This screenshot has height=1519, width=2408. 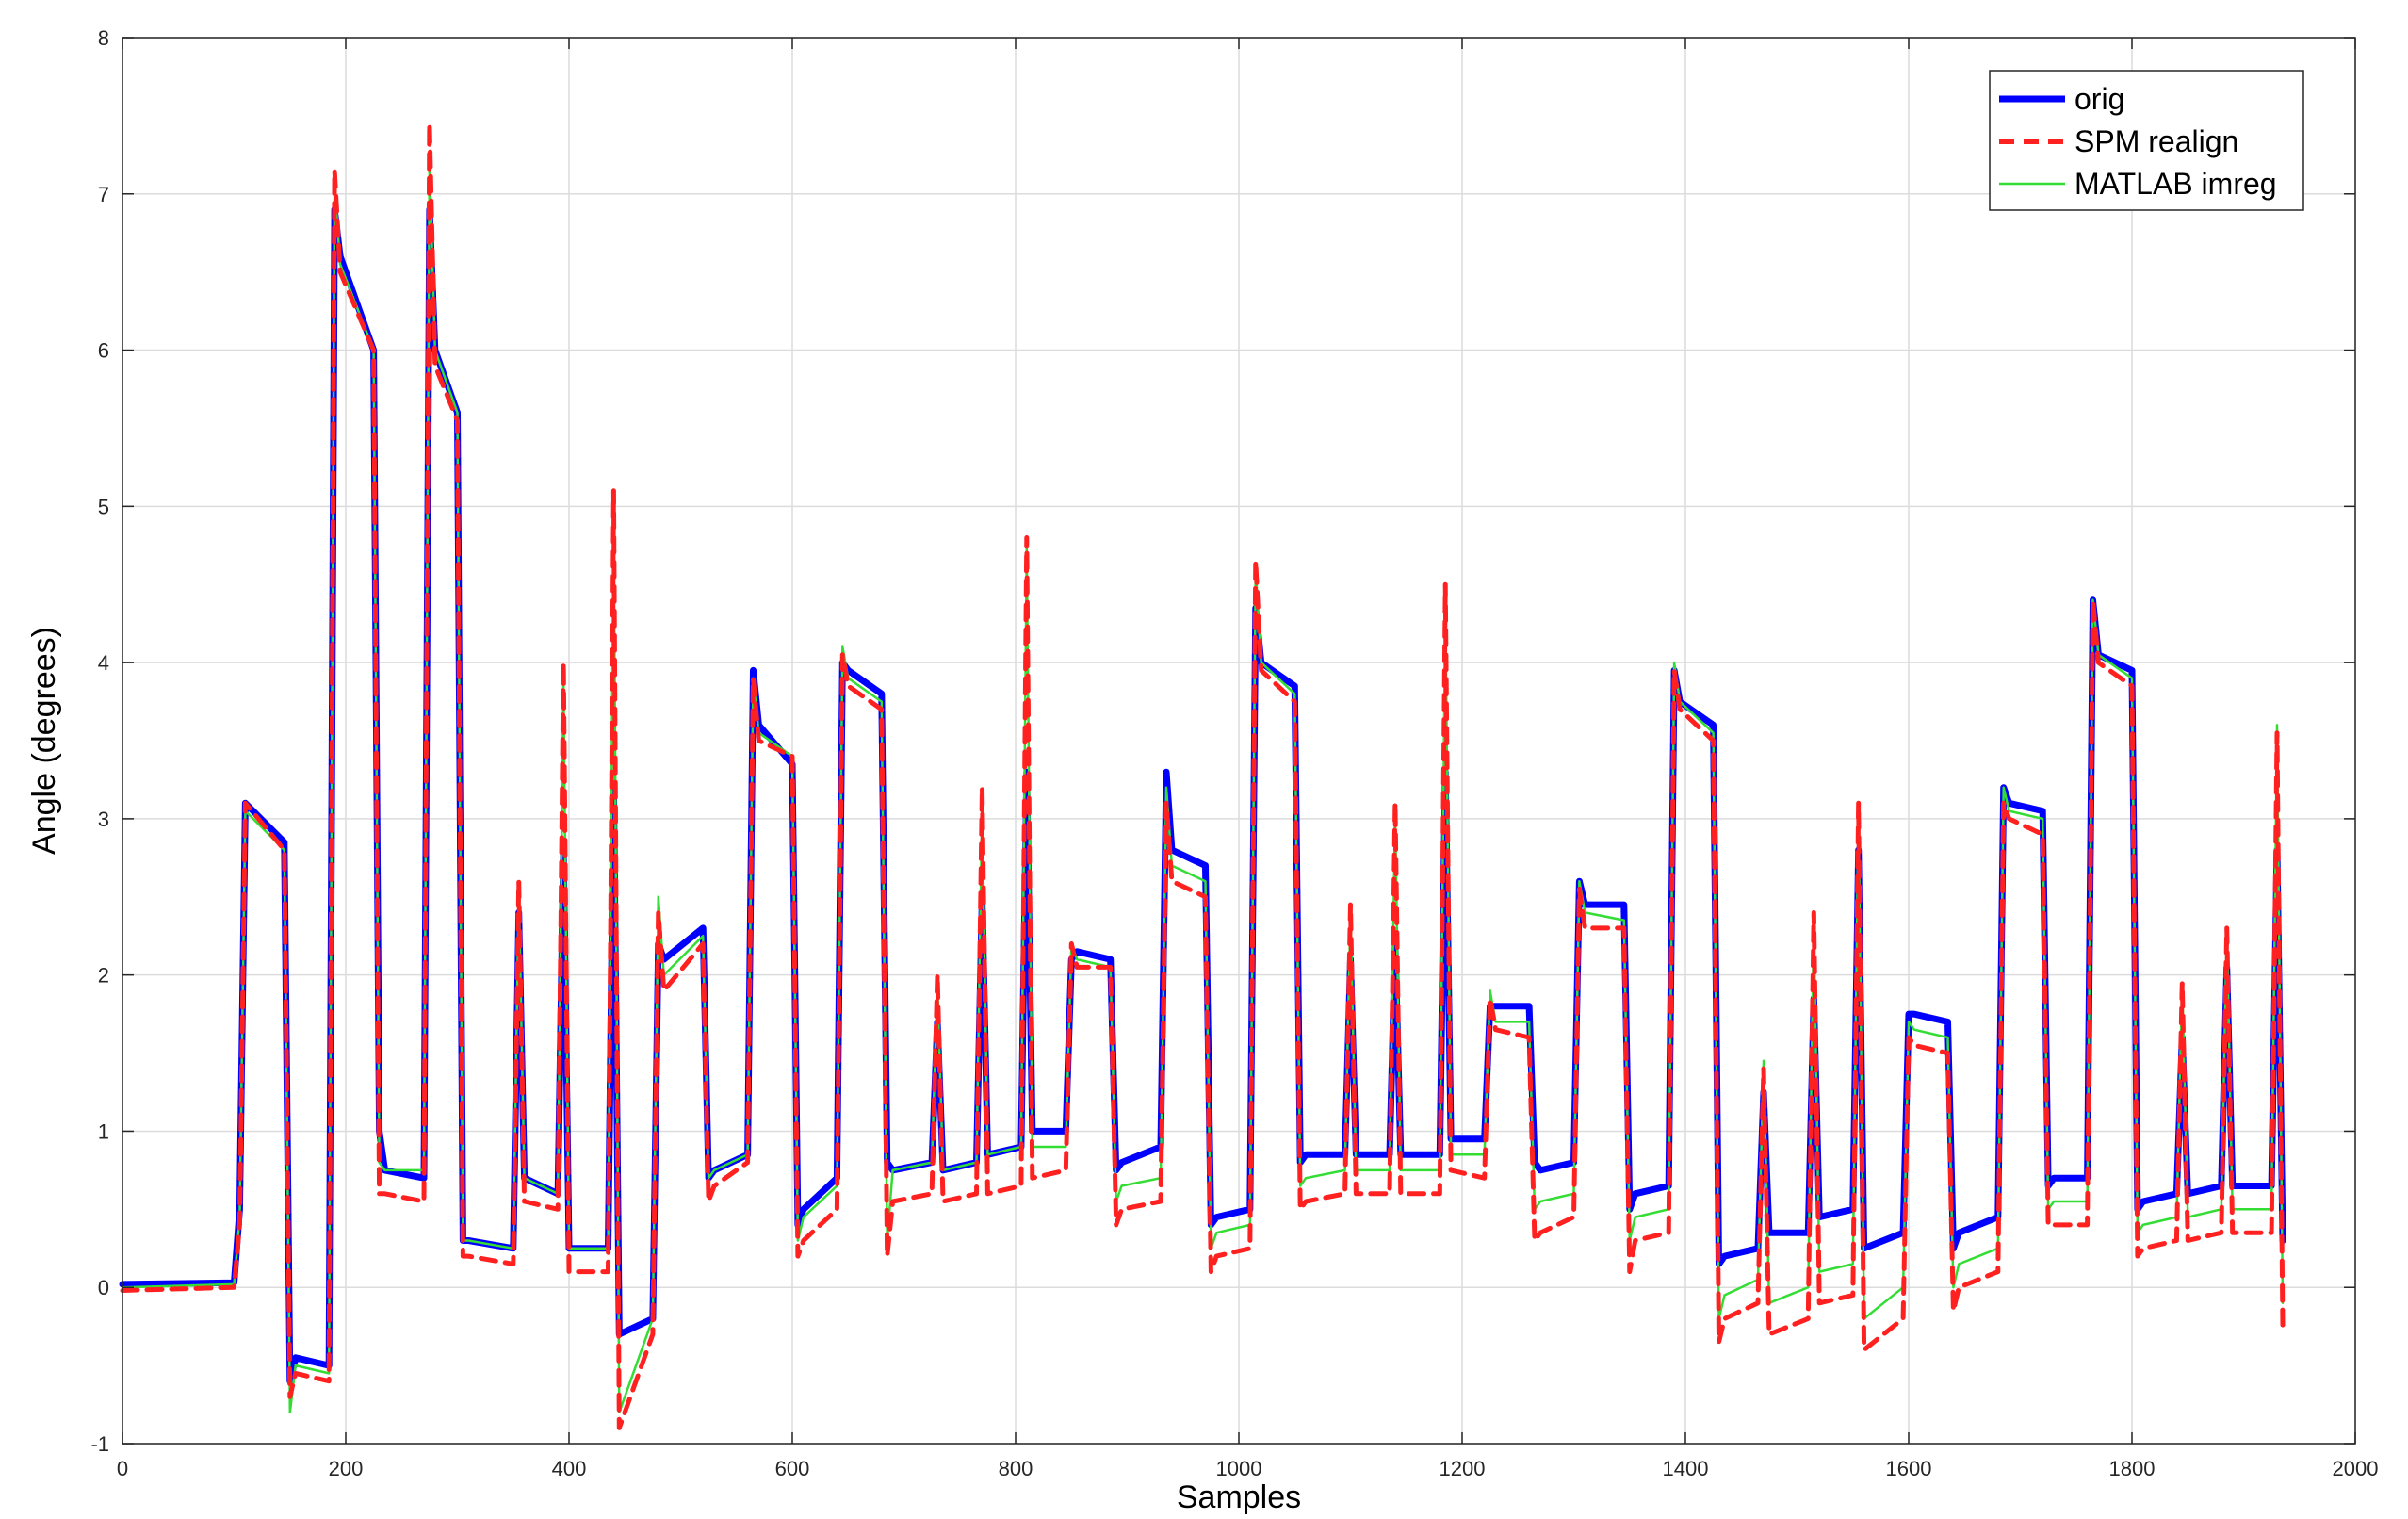 What do you see at coordinates (1239, 1497) in the screenshot?
I see `x-axis-label: Samples` at bounding box center [1239, 1497].